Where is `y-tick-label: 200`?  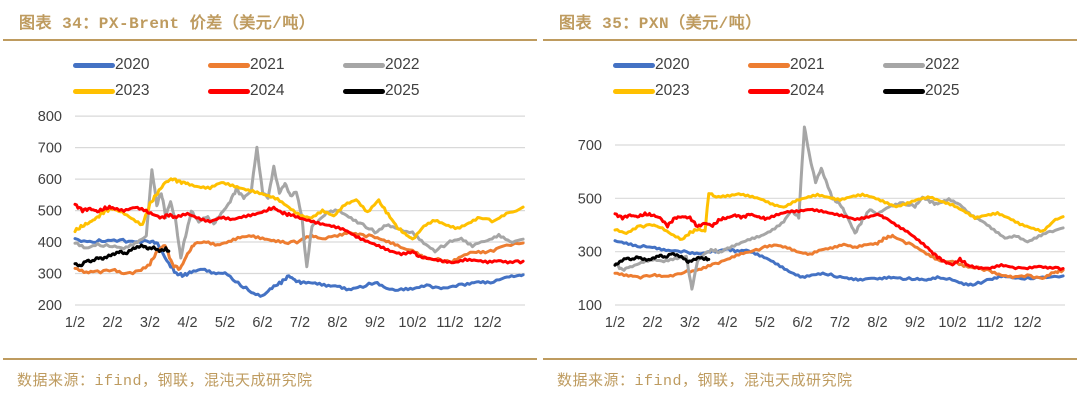 y-tick-label: 200 is located at coordinates (50, 306).